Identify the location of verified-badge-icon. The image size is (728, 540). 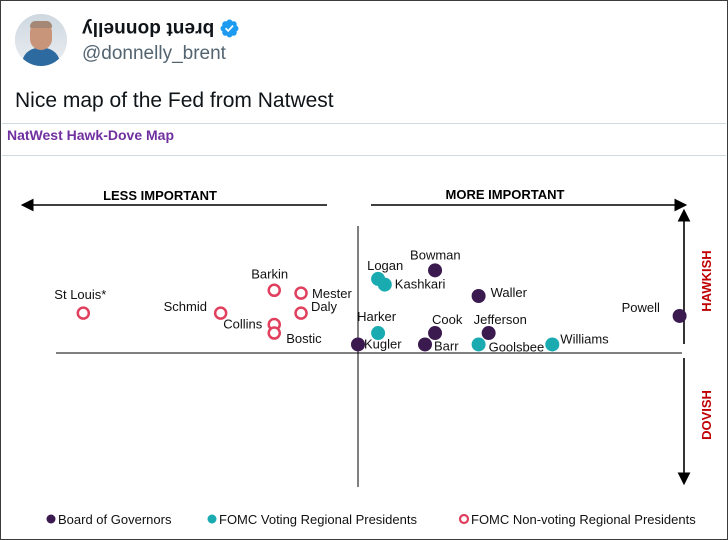
(229, 28).